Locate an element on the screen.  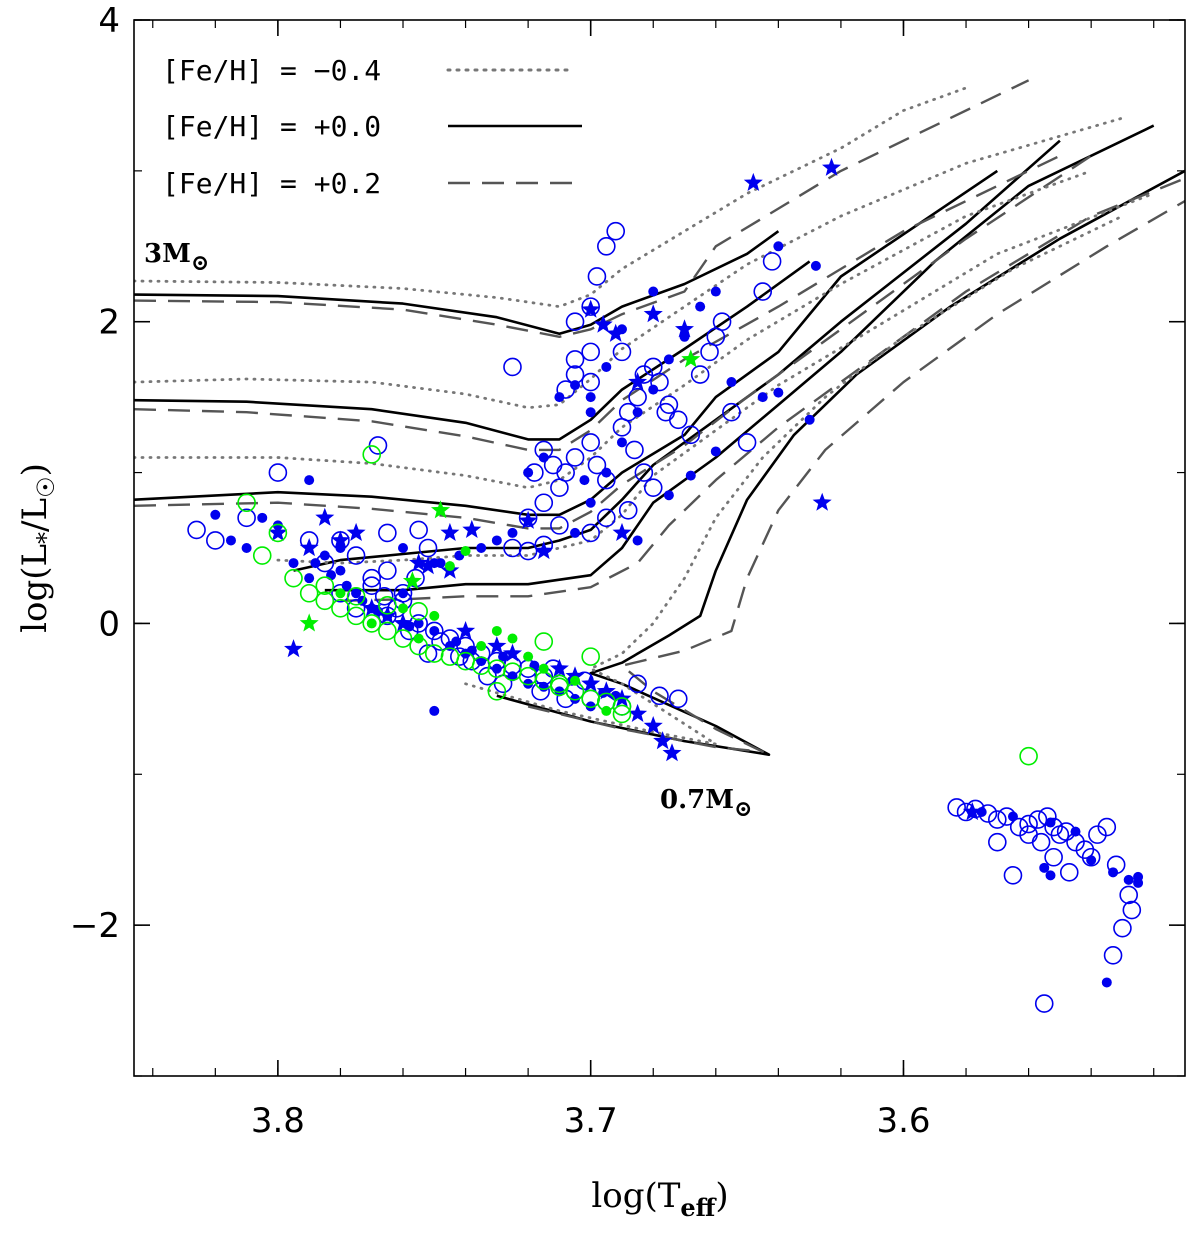
annotation-07msun: 0.7M⊙ is located at coordinates (706, 803).